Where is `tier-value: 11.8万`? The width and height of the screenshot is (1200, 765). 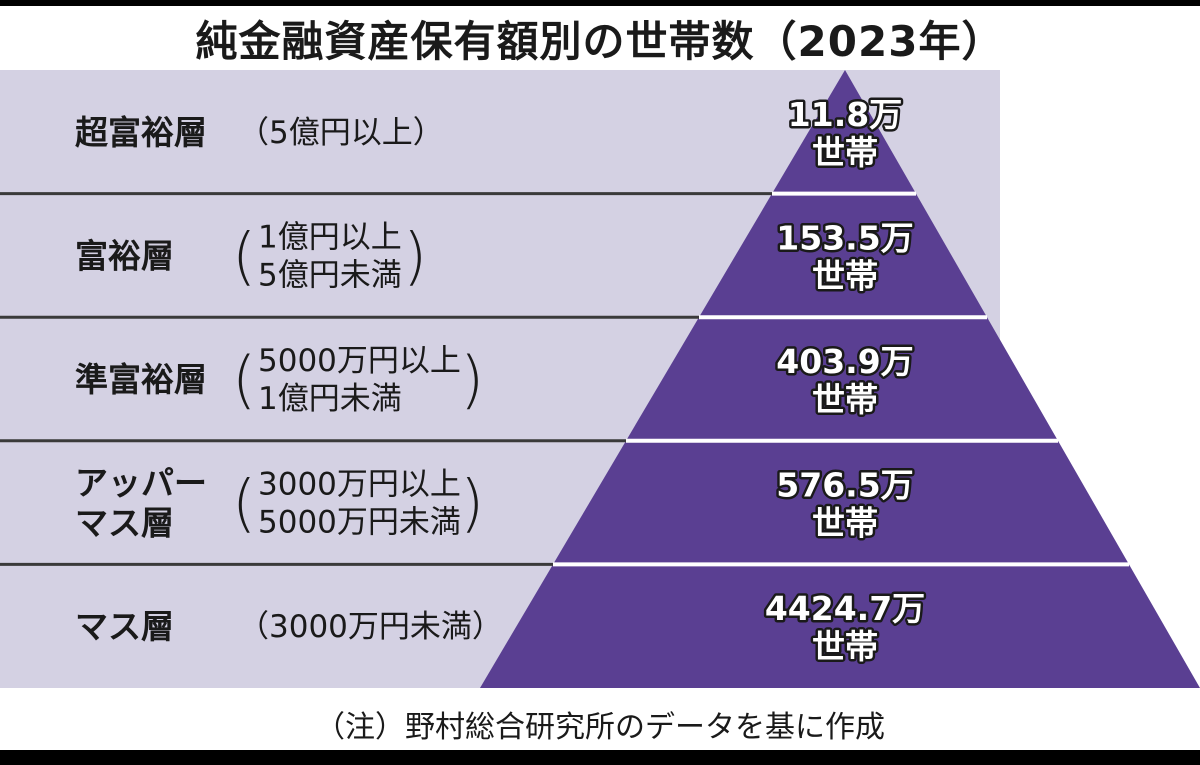
tier-value: 11.8万 is located at coordinates (845, 114).